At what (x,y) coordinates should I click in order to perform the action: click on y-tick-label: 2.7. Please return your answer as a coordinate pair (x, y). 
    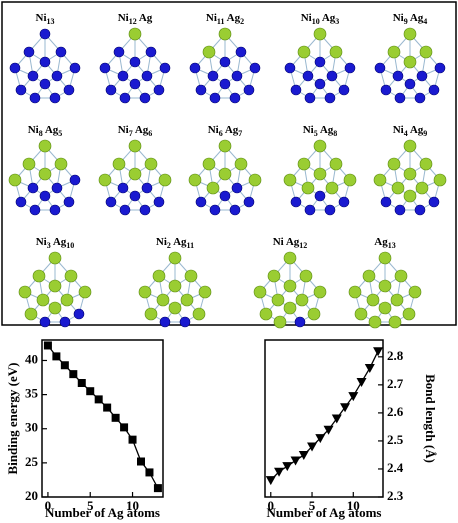
    Looking at the image, I should click on (395, 383).